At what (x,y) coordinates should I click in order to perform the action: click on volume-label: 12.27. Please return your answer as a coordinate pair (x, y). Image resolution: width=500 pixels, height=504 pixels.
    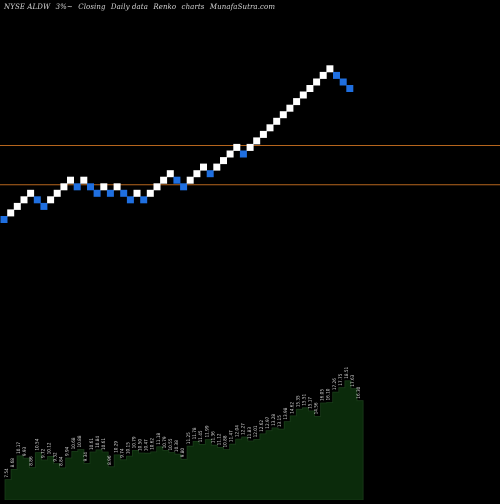
    Looking at the image, I should click on (243, 429).